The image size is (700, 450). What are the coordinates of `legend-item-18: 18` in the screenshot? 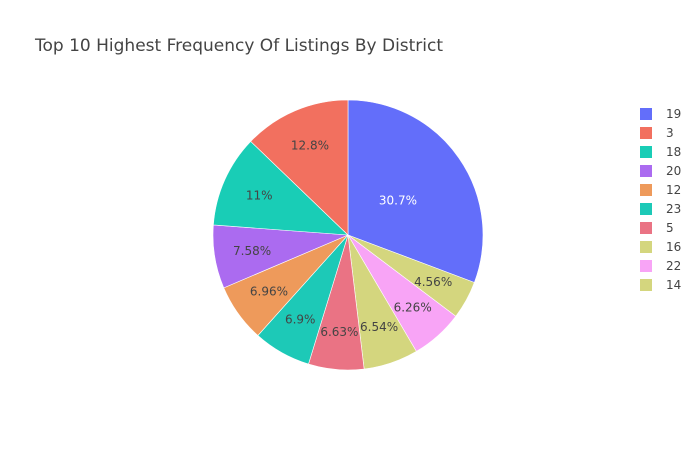 It's located at (660, 152).